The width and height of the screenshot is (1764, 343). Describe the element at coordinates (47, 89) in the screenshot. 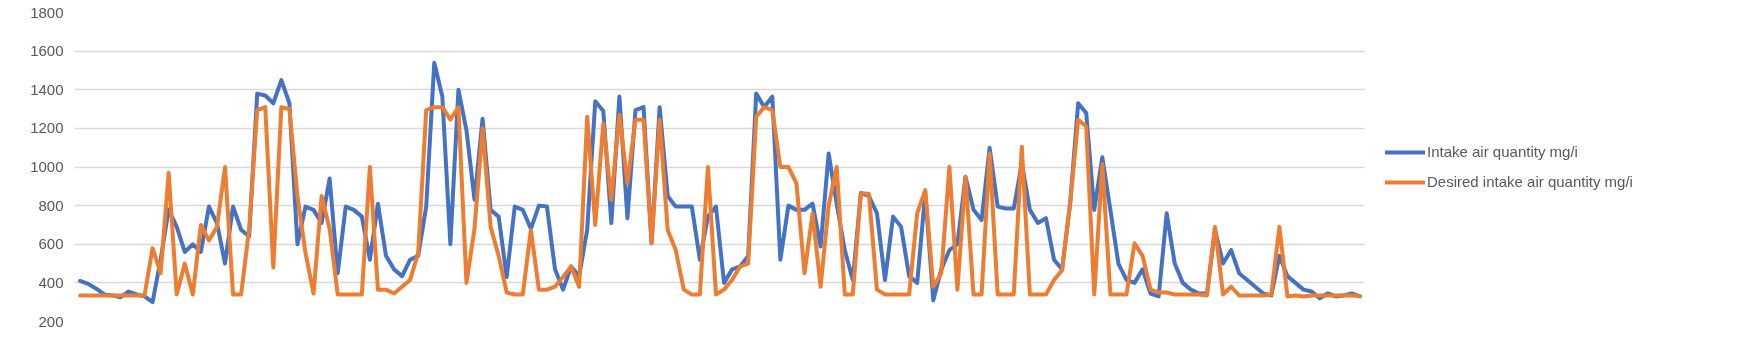

I see `y-tick-label: 1400` at that location.